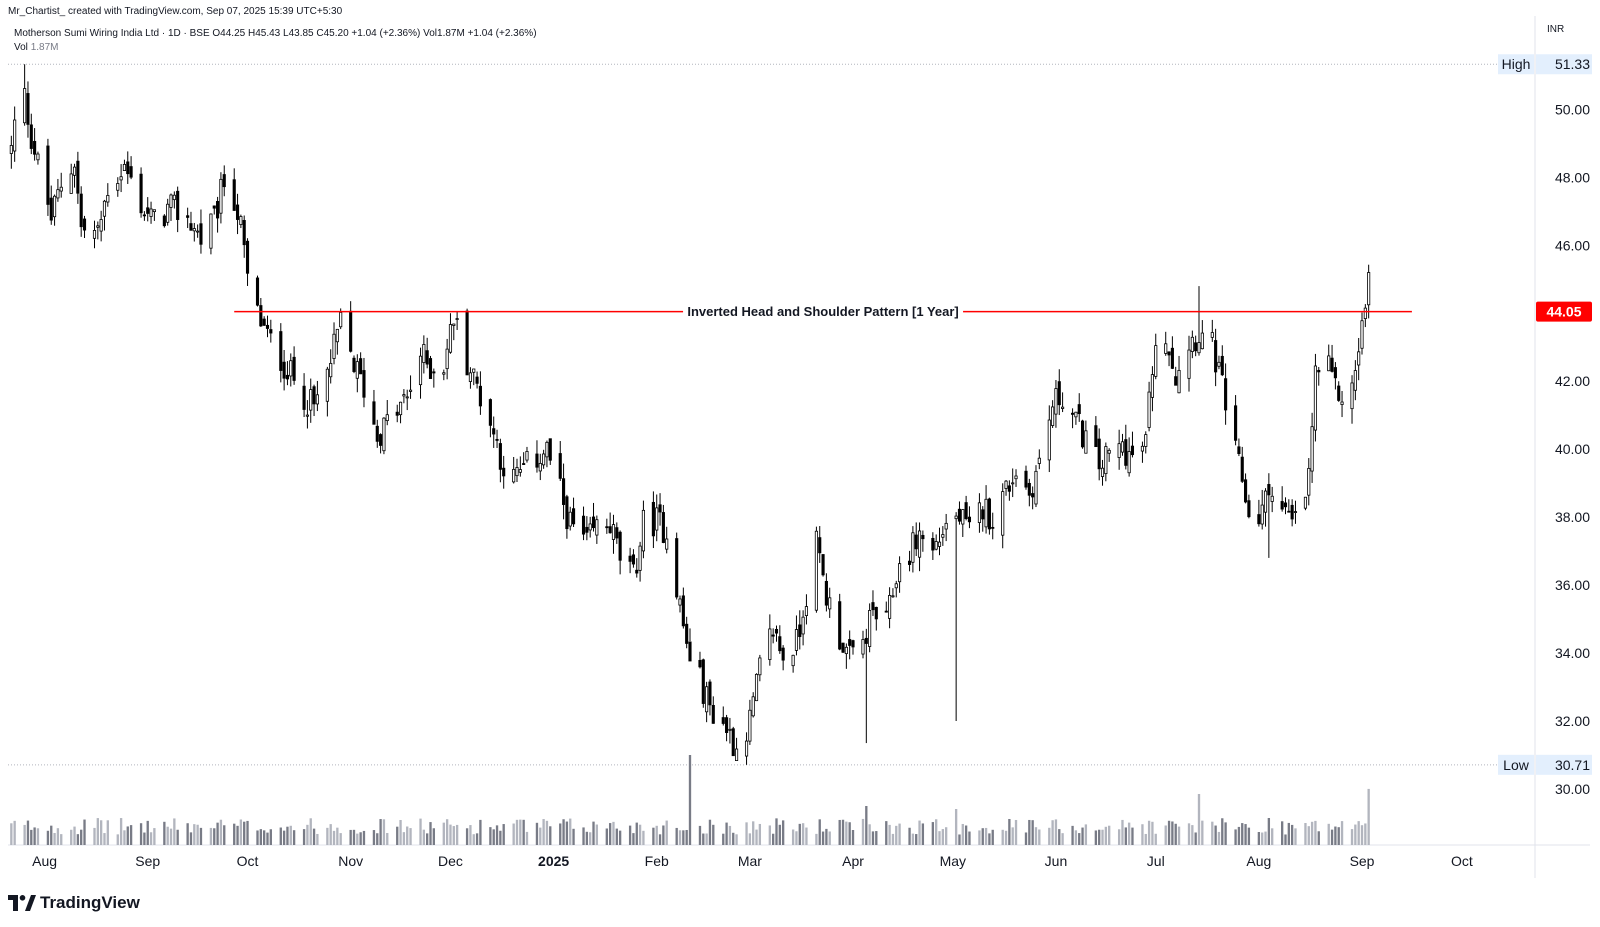 Image resolution: width=1600 pixels, height=927 pixels. I want to click on price-tick-label: 30.00, so click(1572, 789).